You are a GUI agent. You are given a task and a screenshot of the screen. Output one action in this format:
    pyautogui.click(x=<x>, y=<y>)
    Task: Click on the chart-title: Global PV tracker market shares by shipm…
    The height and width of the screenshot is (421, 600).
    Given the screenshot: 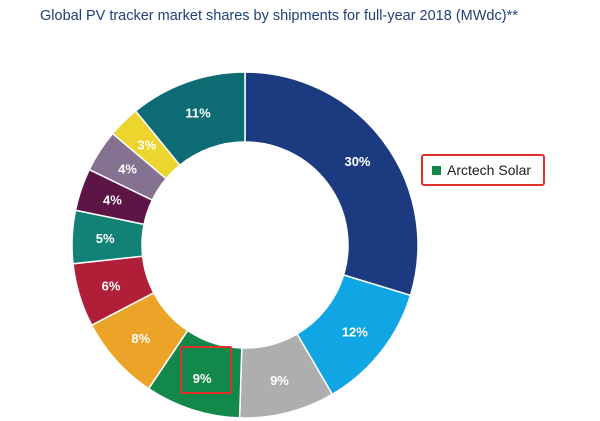 What is the action you would take?
    pyautogui.click(x=279, y=16)
    